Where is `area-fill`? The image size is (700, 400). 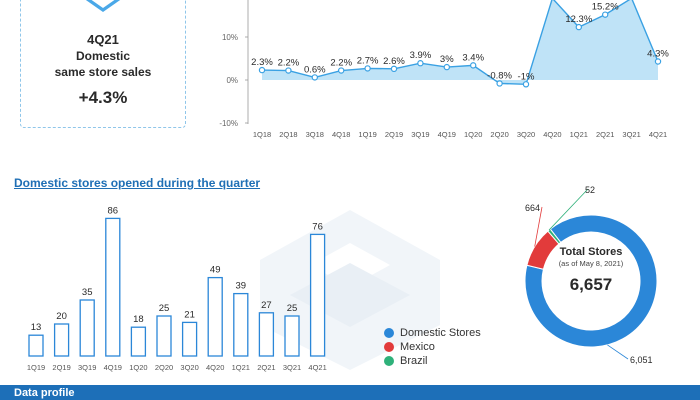 area-fill is located at coordinates (460, 42).